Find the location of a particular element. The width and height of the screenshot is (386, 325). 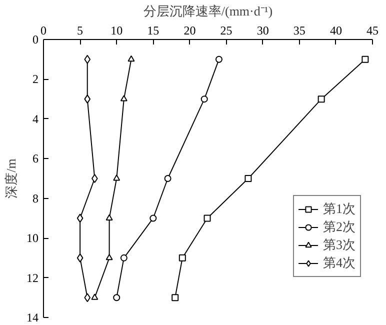

y-tick-label: 14 is located at coordinates (32, 317).